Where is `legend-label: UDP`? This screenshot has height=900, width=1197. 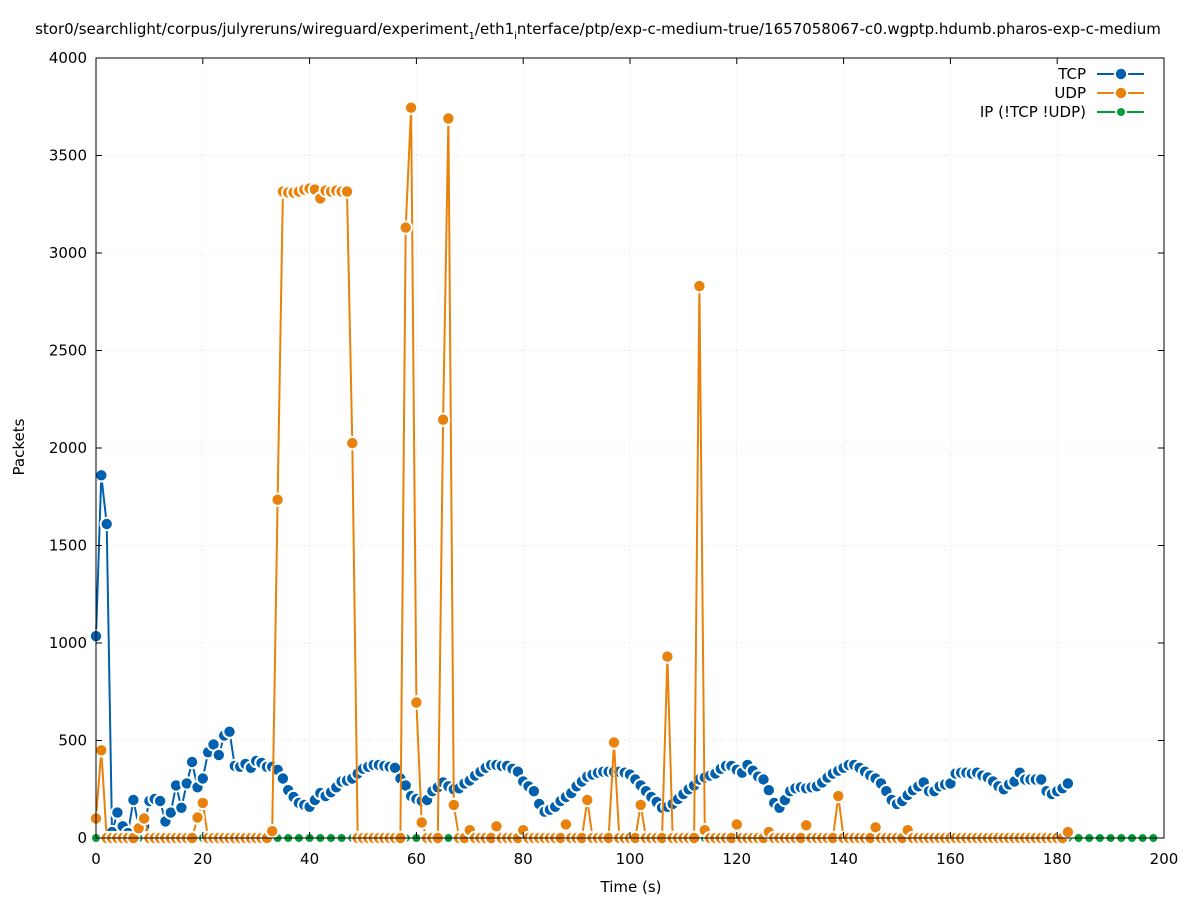 legend-label: UDP is located at coordinates (1070, 93).